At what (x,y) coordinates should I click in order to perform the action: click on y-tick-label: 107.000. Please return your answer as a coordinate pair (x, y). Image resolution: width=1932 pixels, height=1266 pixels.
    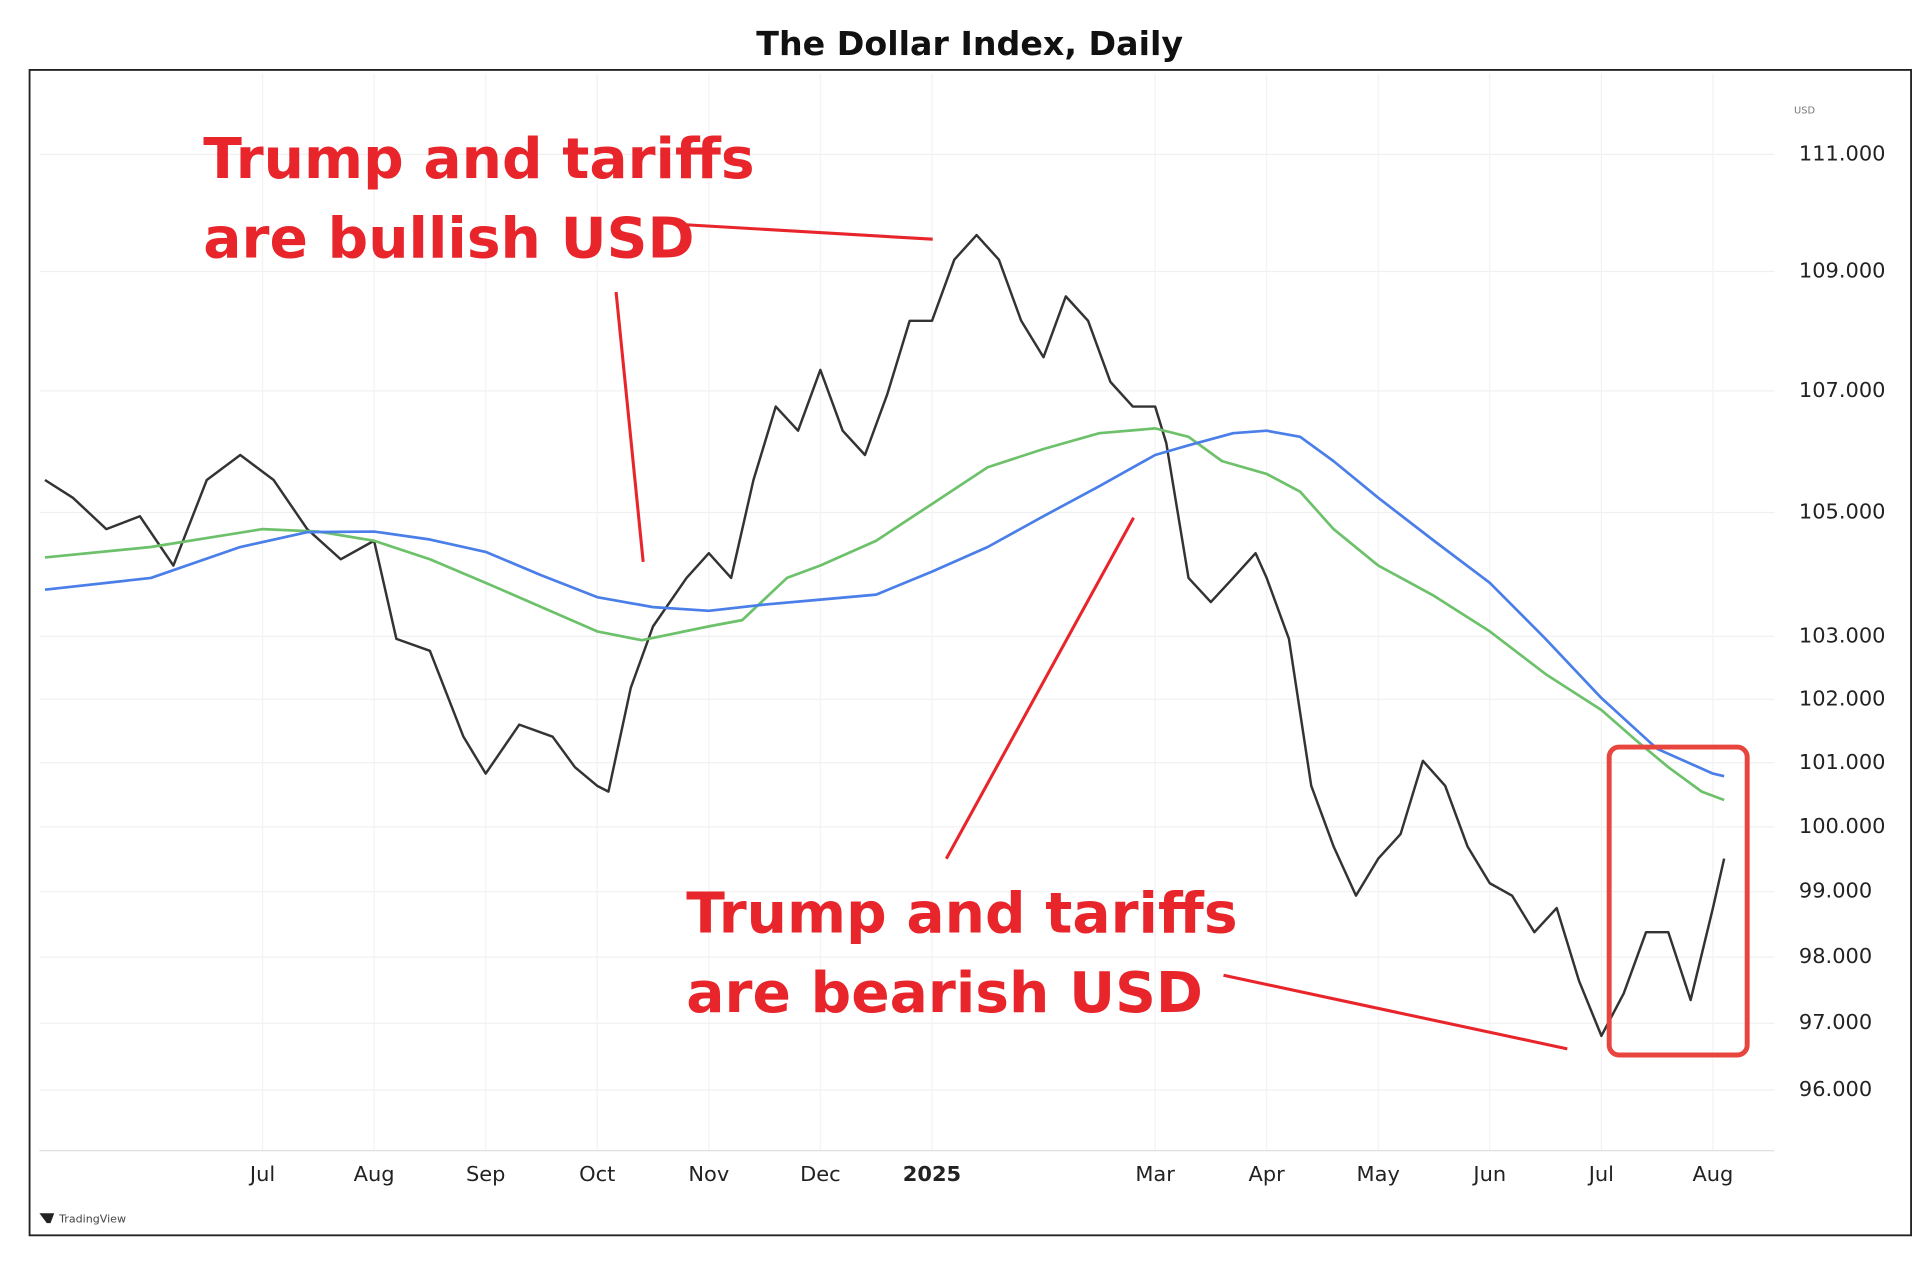
    Looking at the image, I should click on (1842, 390).